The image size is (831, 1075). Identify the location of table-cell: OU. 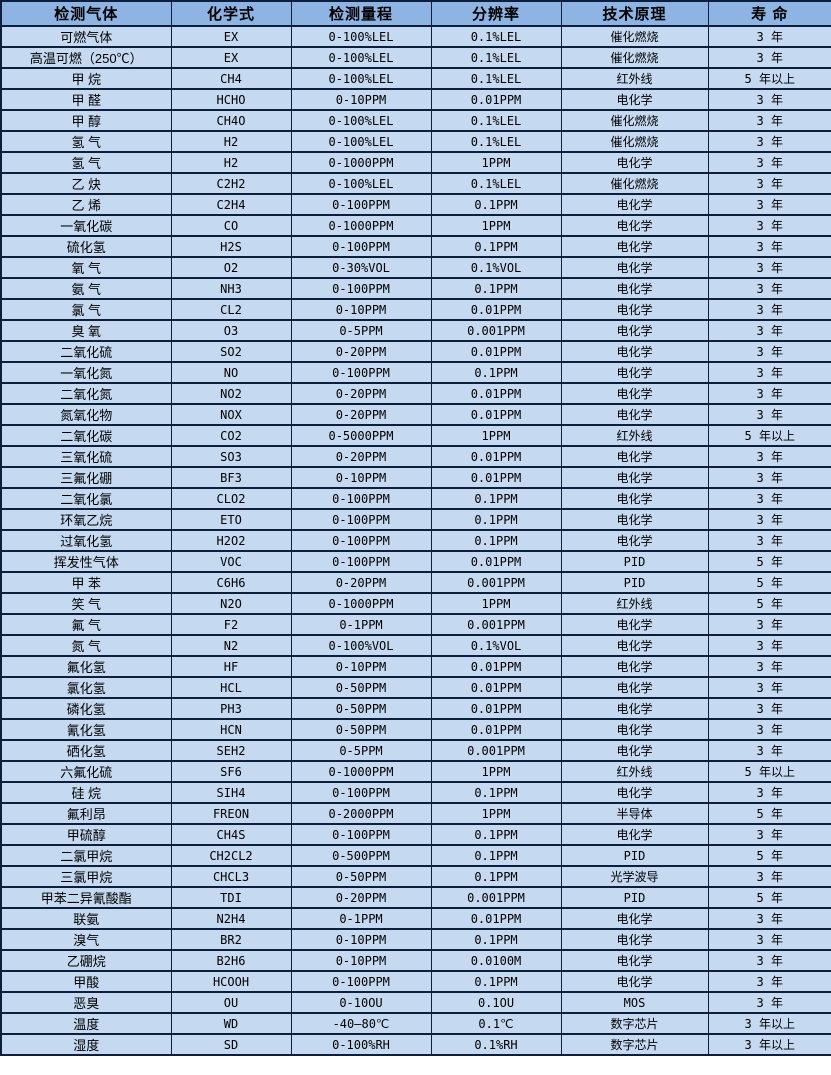
(231, 1002).